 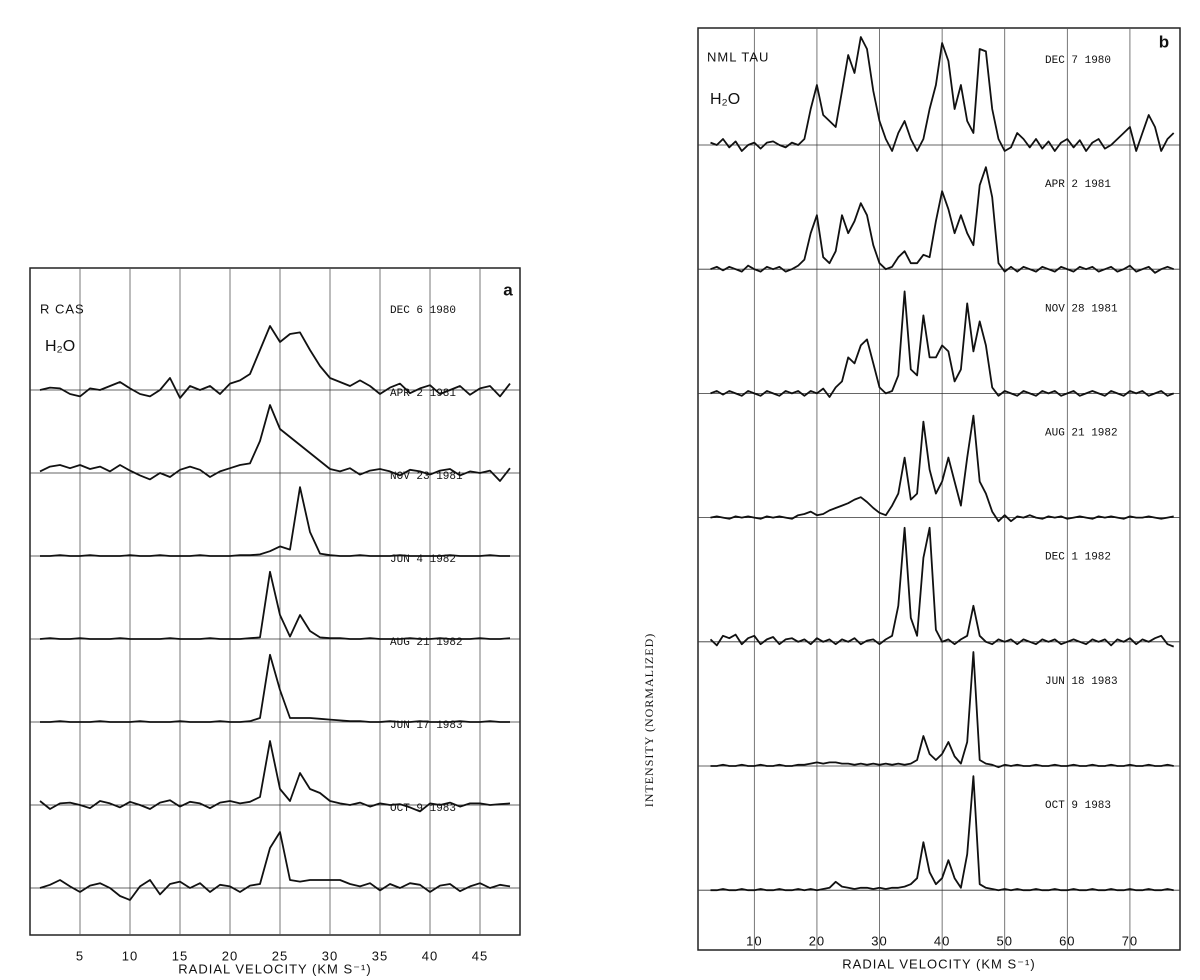 I want to click on epoch-label: DEC 1 1982, so click(x=1078, y=558).